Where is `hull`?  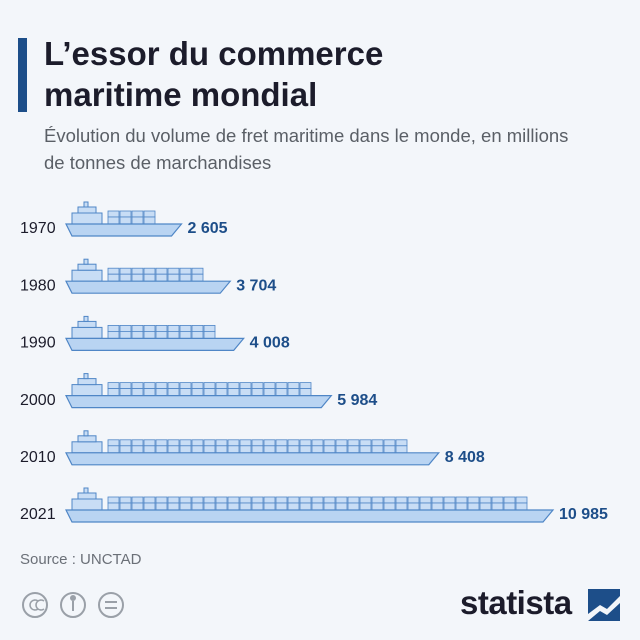
hull is located at coordinates (155, 344).